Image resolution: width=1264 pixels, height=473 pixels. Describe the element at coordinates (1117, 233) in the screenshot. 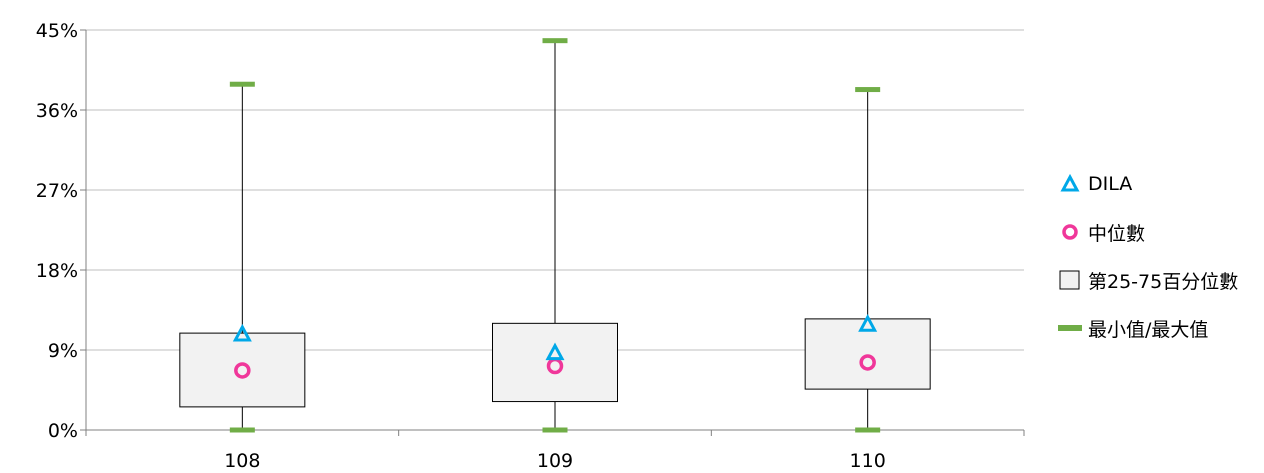

I see `legend-label: 中位數` at that location.